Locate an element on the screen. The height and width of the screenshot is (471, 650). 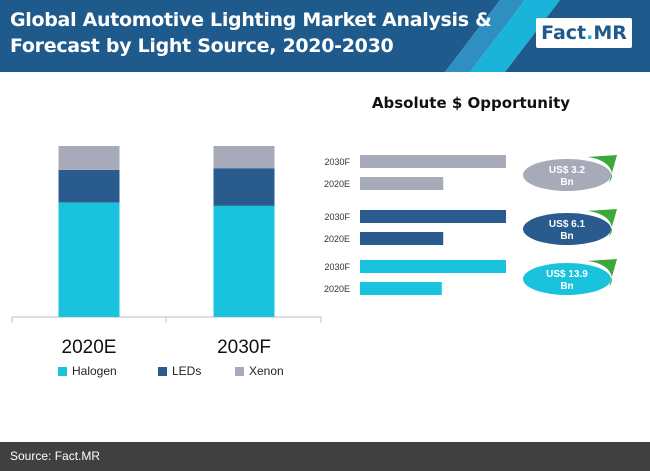
opportunity-bar-label-halogen-2030f: 2030F is located at coordinates (337, 267).